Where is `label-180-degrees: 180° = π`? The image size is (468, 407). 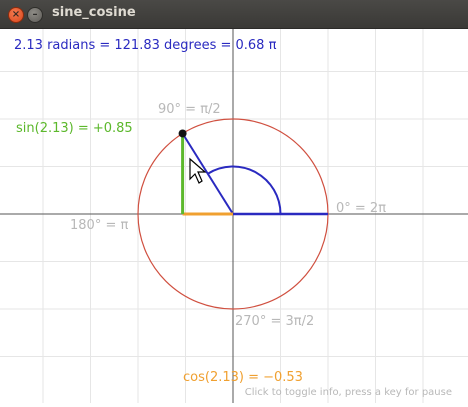
label-180-degrees: 180° = π is located at coordinates (99, 225).